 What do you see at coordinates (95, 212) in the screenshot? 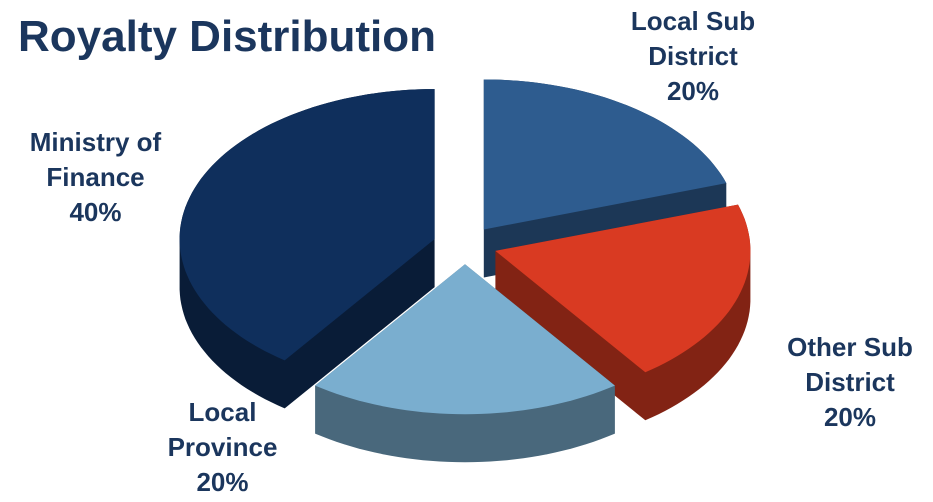
I see `value-label: 40%` at bounding box center [95, 212].